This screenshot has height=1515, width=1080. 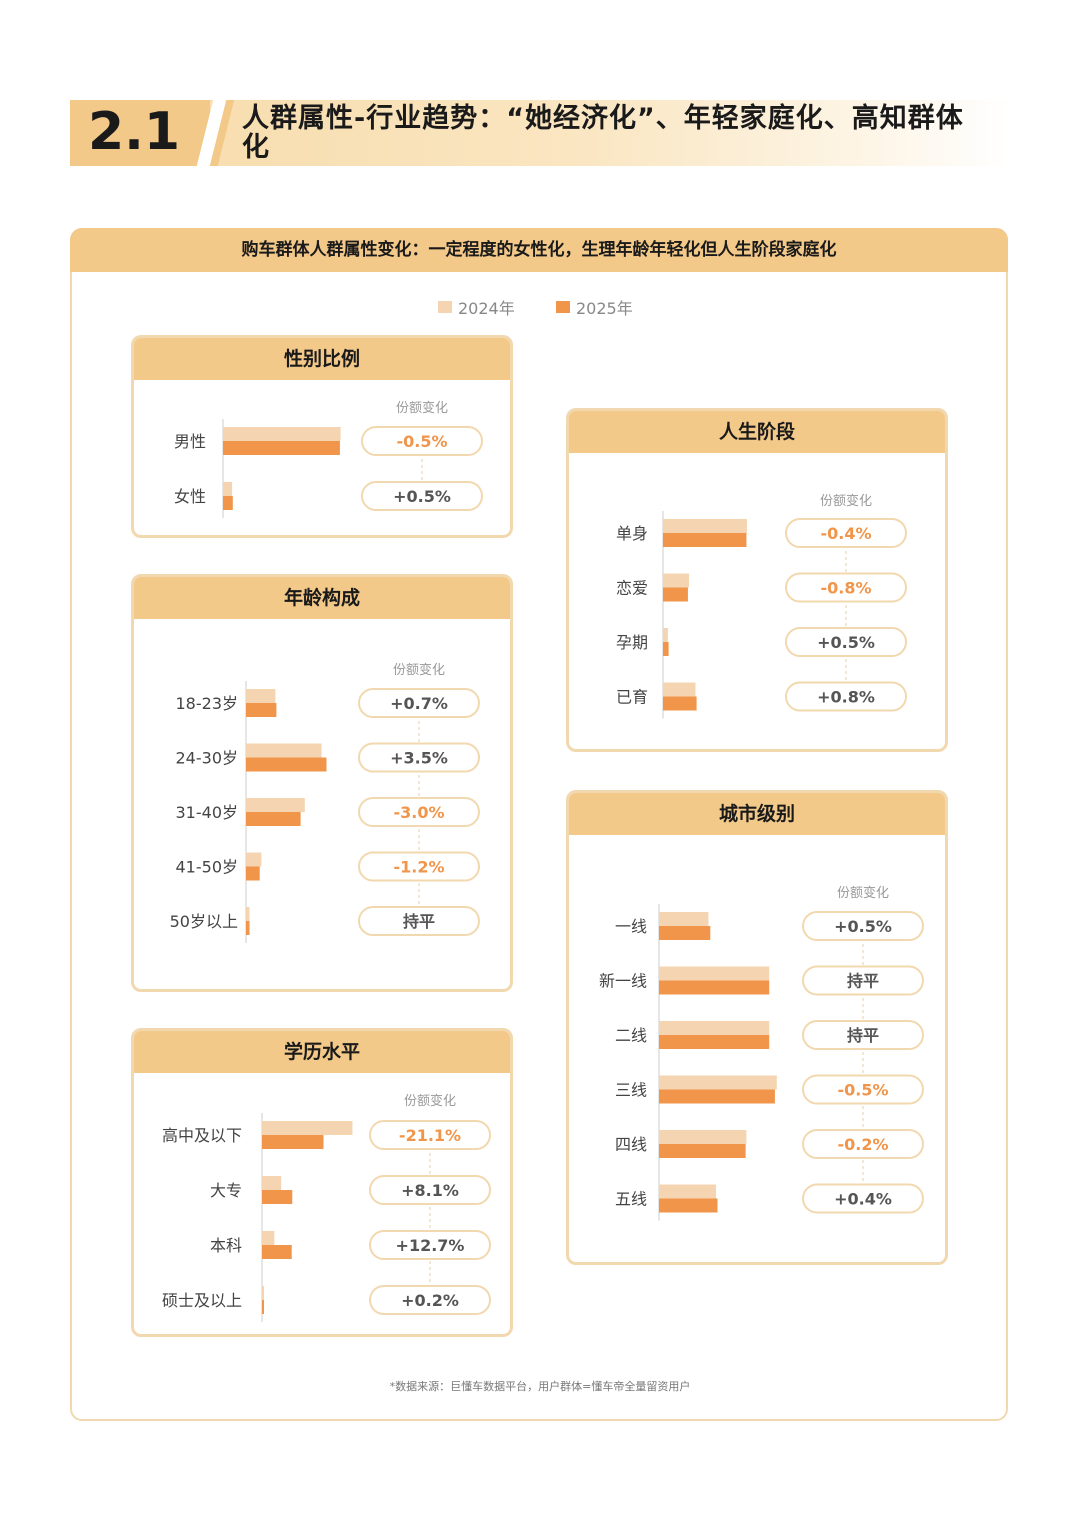 What do you see at coordinates (623, 981) in the screenshot?
I see `category-label: 新一线` at bounding box center [623, 981].